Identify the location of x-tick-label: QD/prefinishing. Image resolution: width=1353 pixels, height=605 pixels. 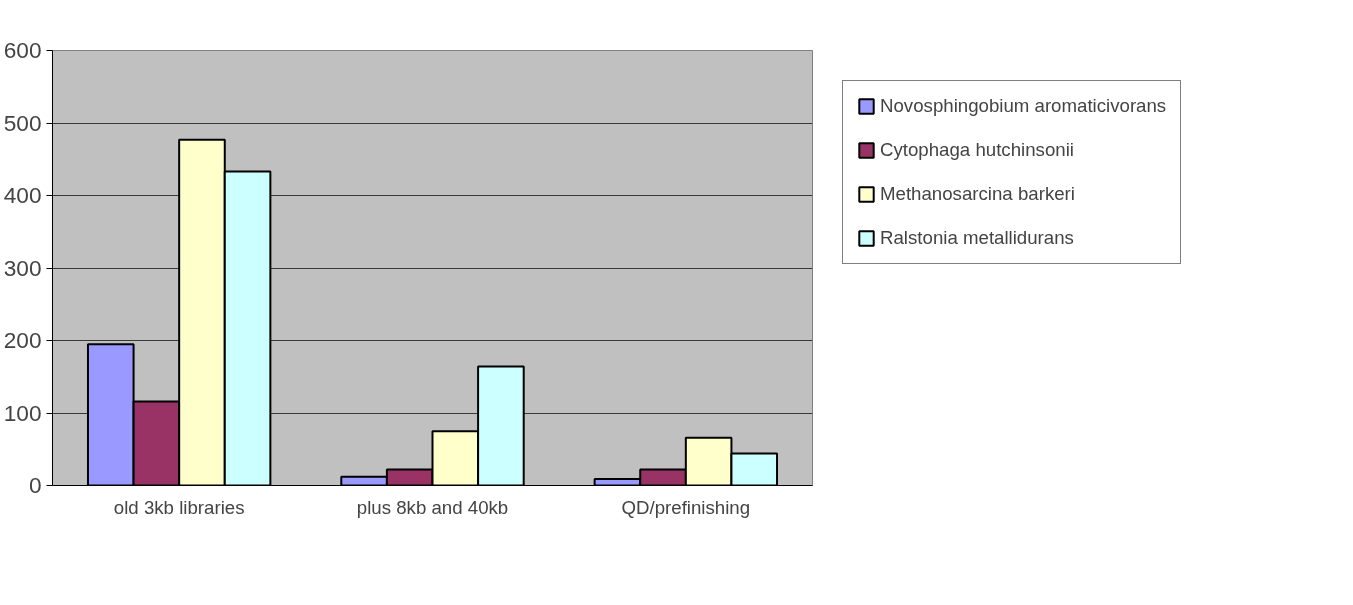
(686, 507).